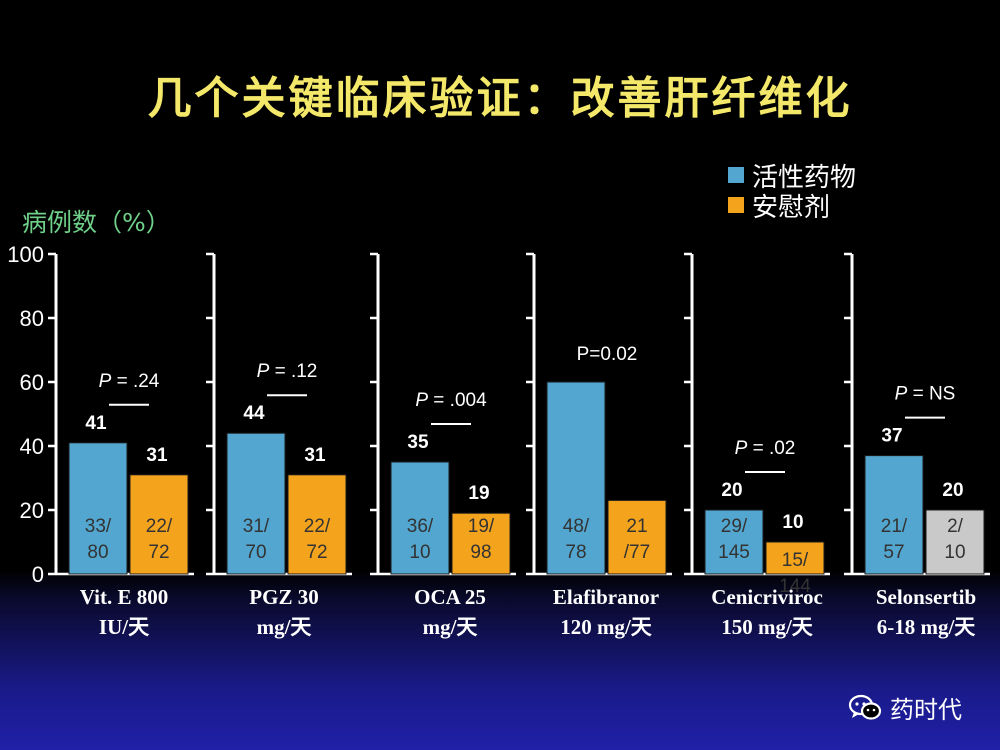 The height and width of the screenshot is (750, 1000). What do you see at coordinates (795, 586) in the screenshot?
I see `bar-fraction-bottom: 144` at bounding box center [795, 586].